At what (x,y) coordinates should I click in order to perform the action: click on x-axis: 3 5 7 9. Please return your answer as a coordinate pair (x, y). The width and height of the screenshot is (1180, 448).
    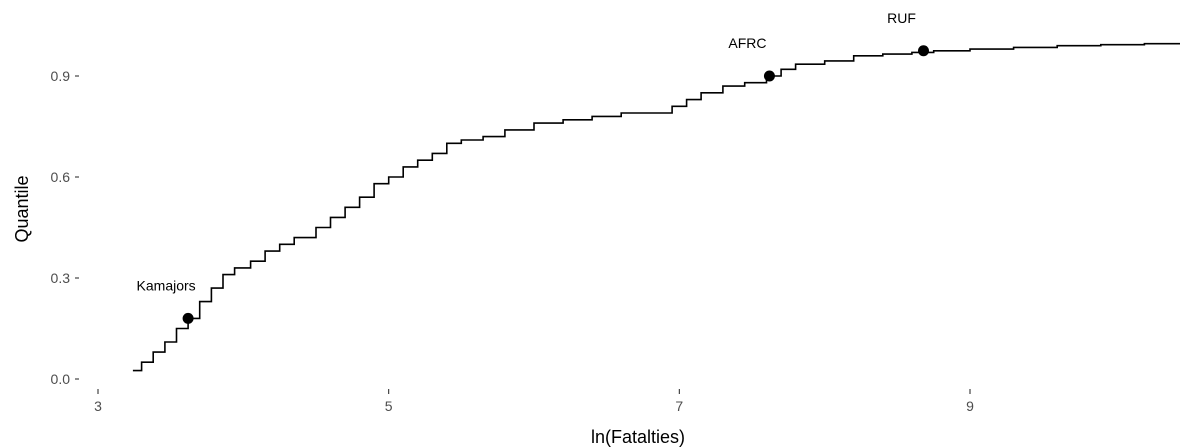
    Looking at the image, I should click on (534, 401).